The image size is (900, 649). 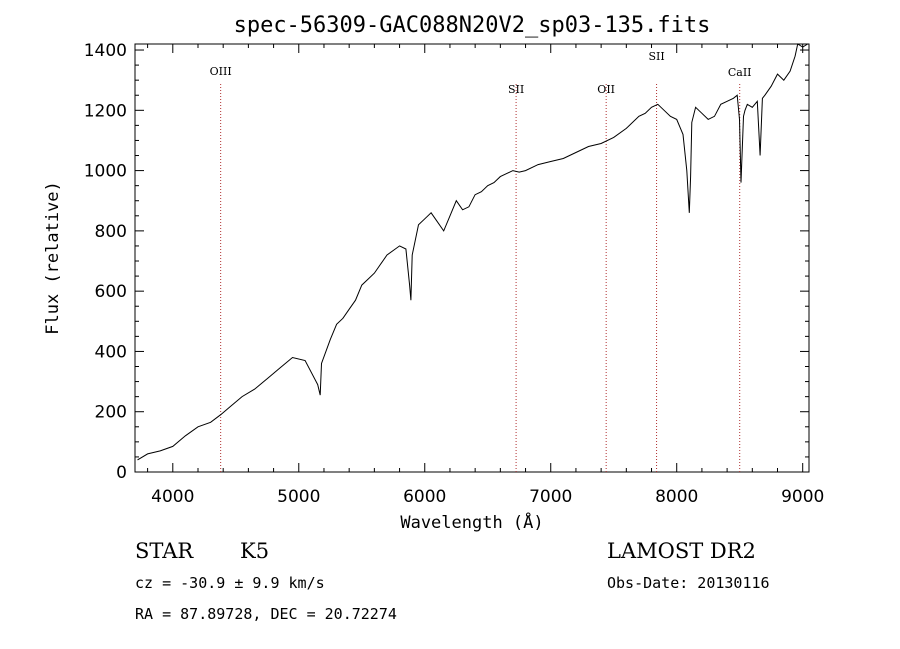 I want to click on y-tick-label: 0, so click(x=121, y=473).